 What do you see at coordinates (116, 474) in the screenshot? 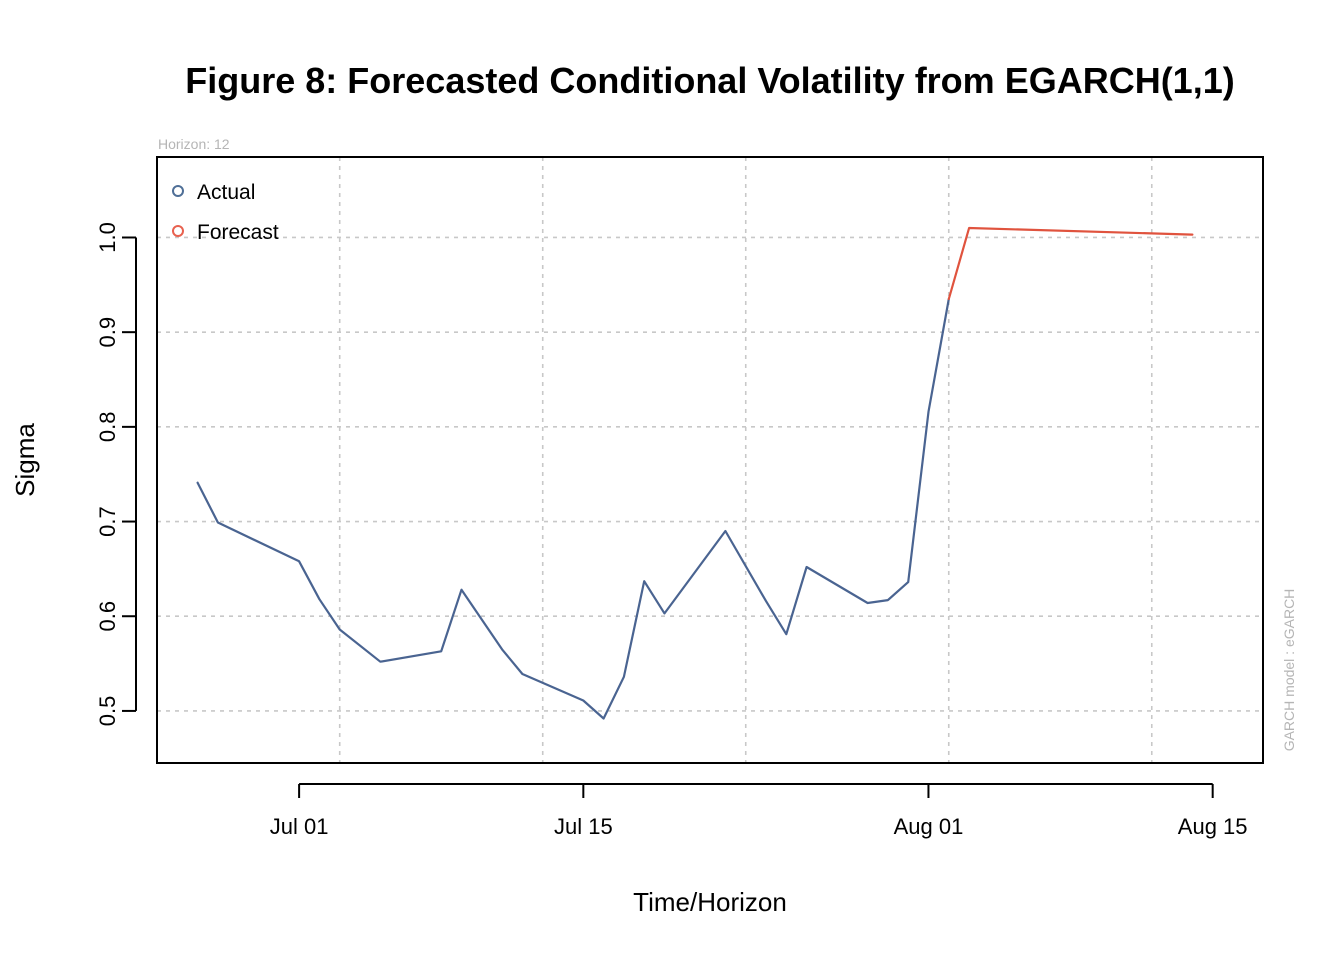
I see `y-axis: 0.5 0.6 0.7 0.8 0.9 1.0` at bounding box center [116, 474].